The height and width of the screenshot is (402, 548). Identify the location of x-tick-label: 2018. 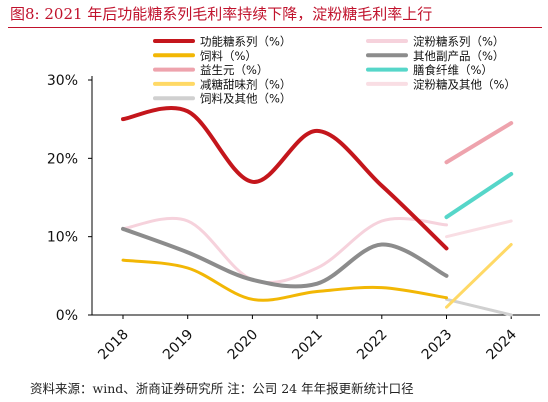
(113, 345).